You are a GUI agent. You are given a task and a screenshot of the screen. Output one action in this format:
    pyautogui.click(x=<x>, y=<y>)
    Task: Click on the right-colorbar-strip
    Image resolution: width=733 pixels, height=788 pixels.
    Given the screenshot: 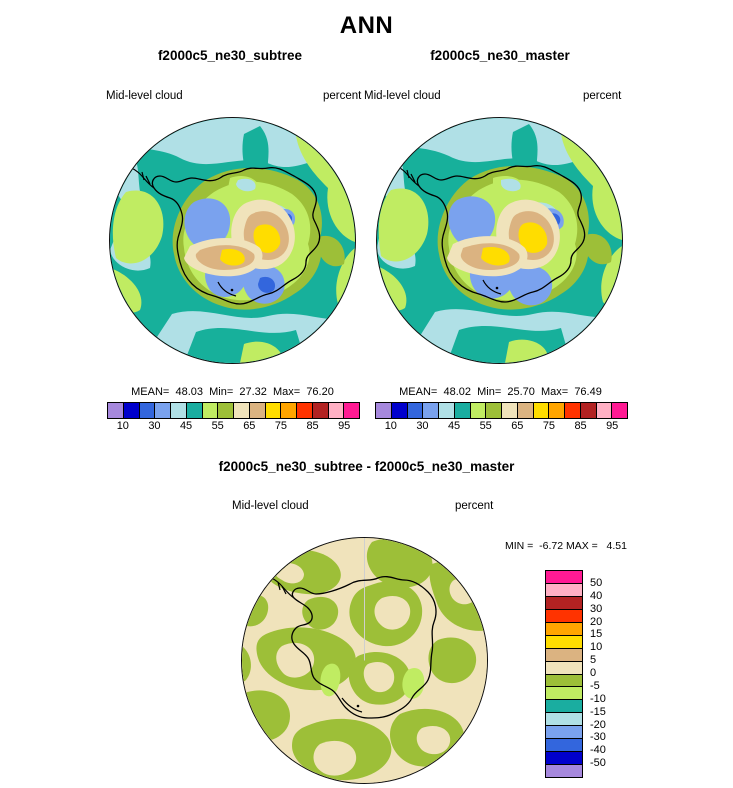 What is the action you would take?
    pyautogui.click(x=501, y=410)
    